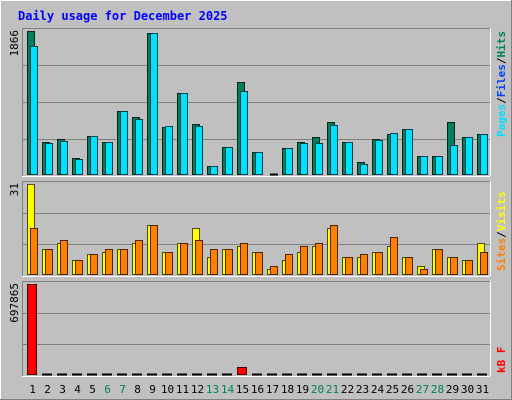 The width and height of the screenshot is (512, 400). Describe the element at coordinates (501, 120) in the screenshot. I see `legend-entry: Pages` at that location.